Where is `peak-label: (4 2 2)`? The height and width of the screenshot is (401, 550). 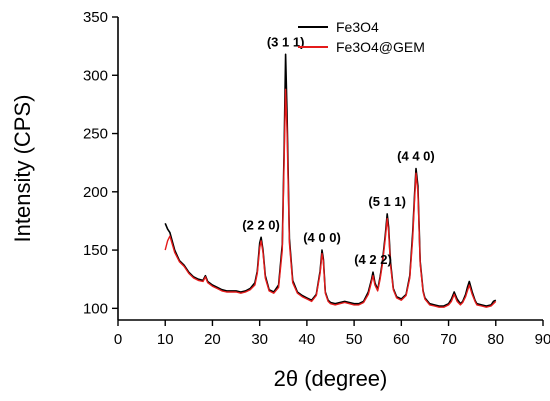
peak-label: (4 2 2) is located at coordinates (373, 259).